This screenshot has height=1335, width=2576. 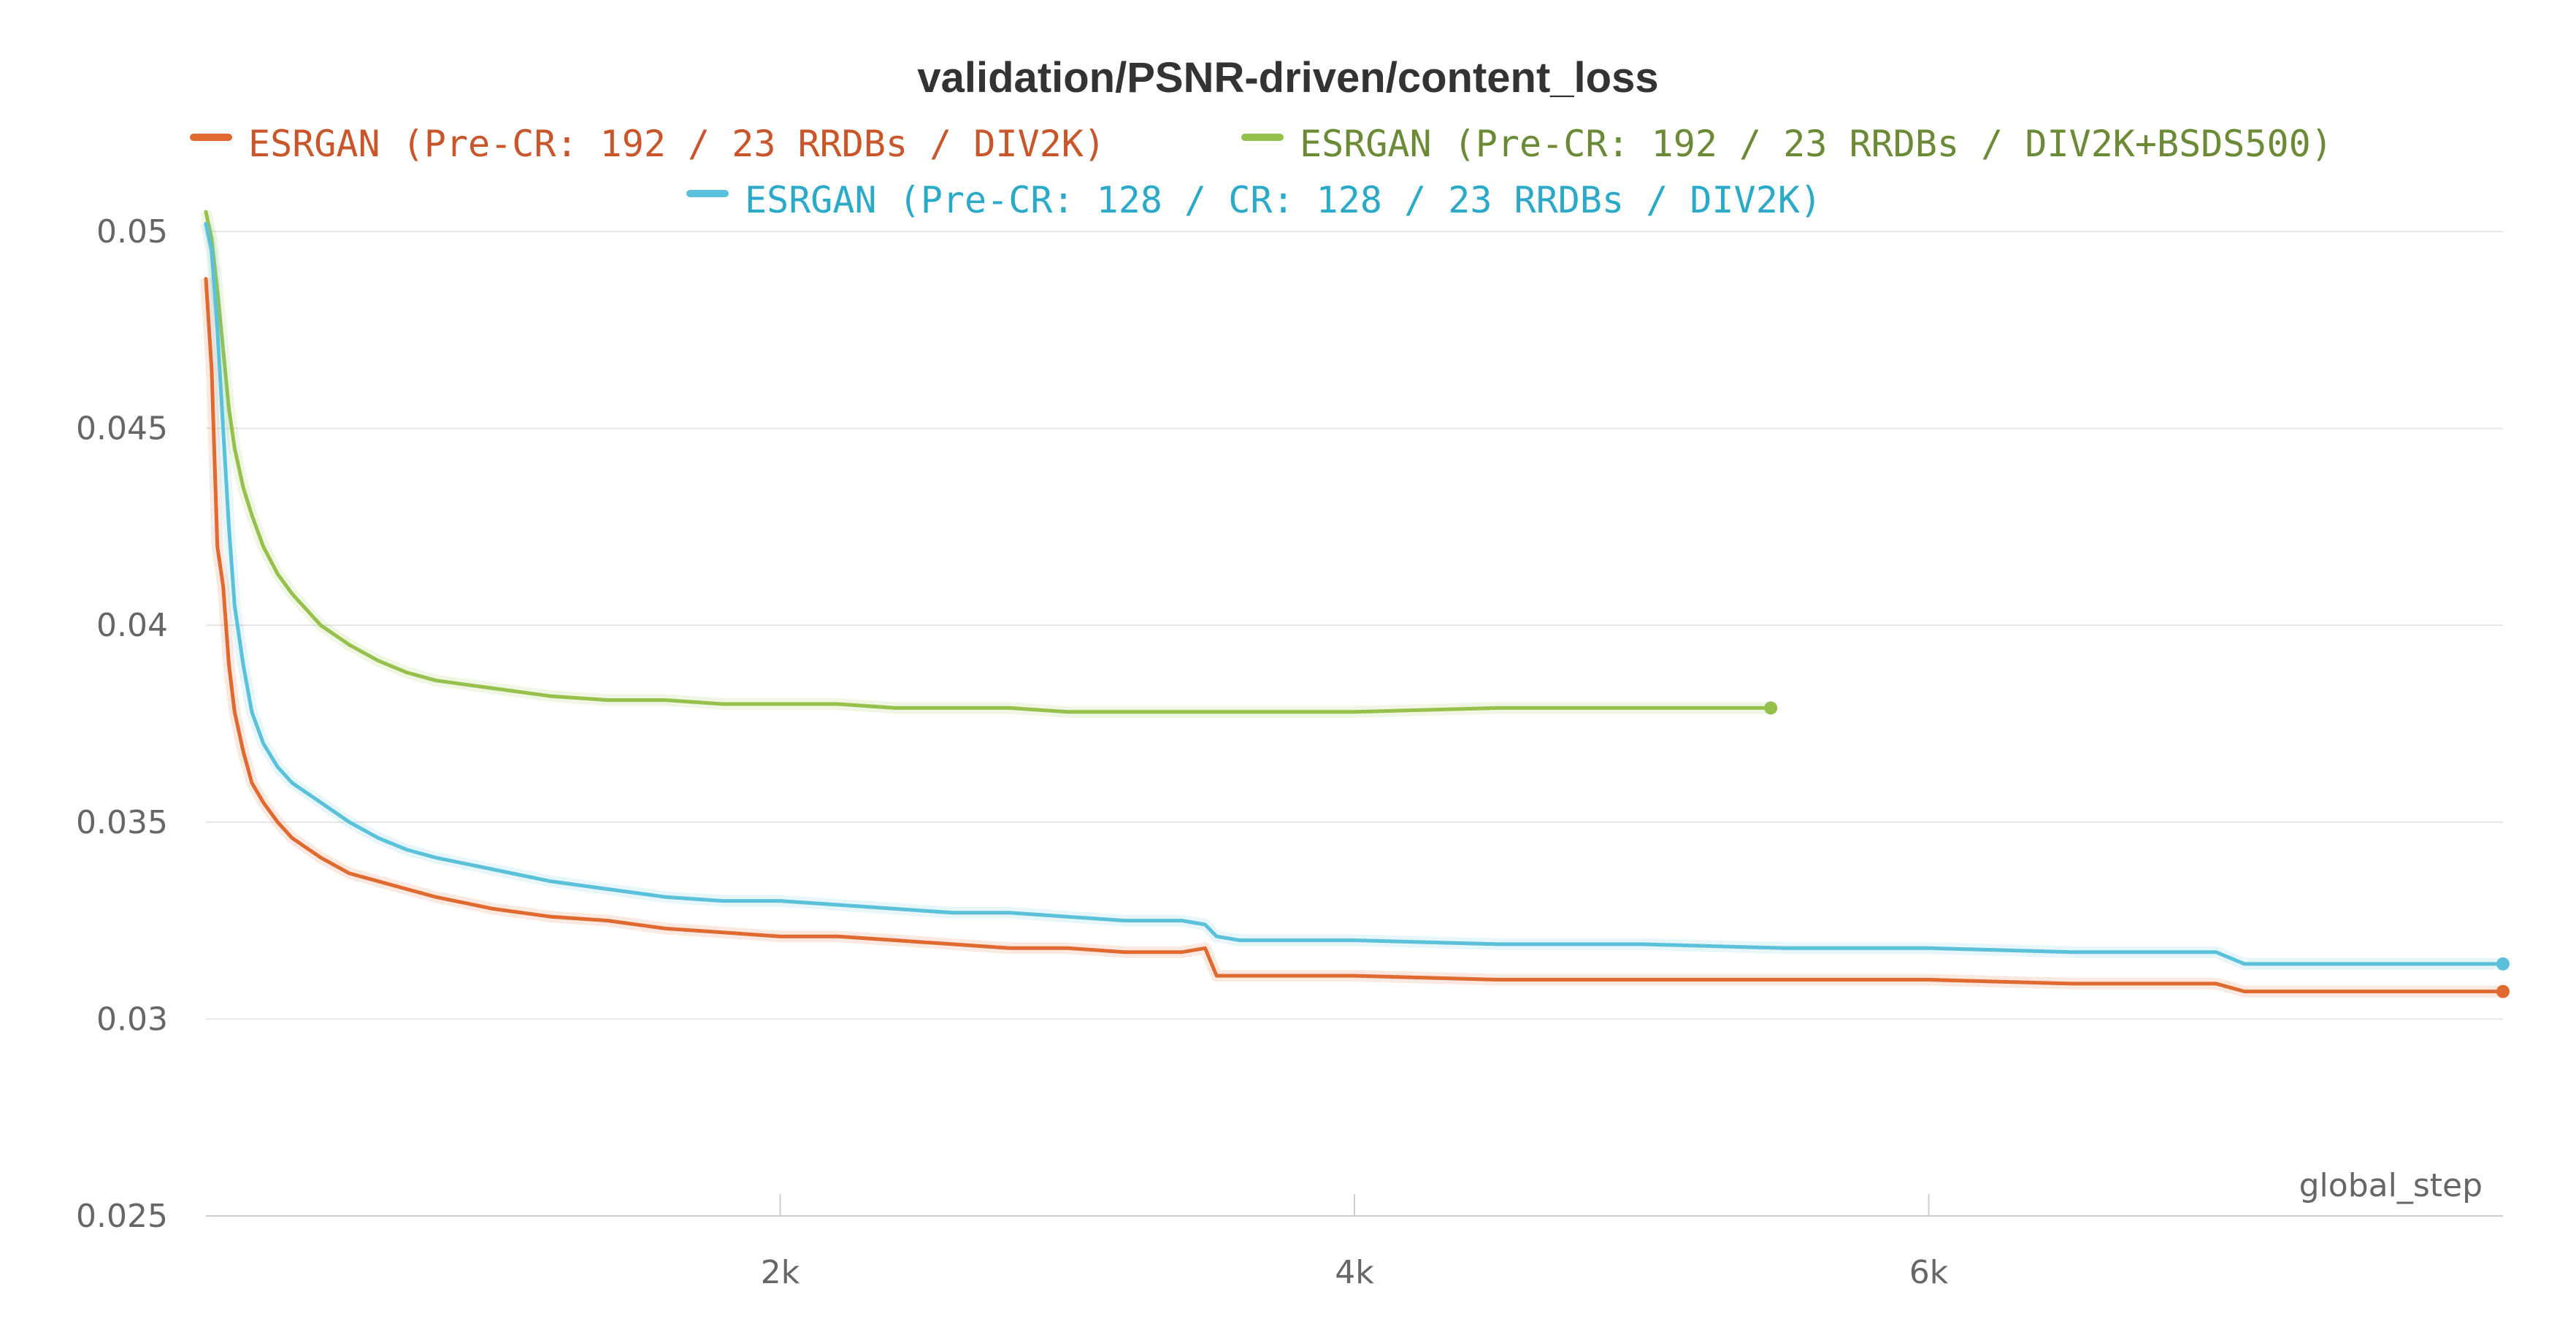 I want to click on axes: 2k 4k 6k, so click(x=1354, y=1242).